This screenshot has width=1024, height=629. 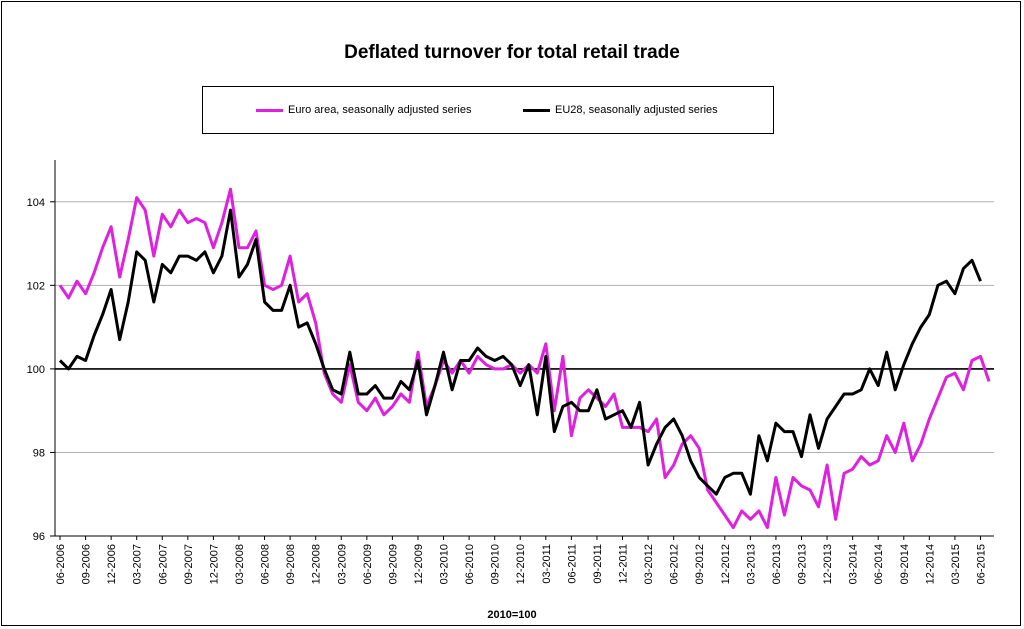 What do you see at coordinates (956, 564) in the screenshot?
I see `x-tick-label-03-2015: 03-2015` at bounding box center [956, 564].